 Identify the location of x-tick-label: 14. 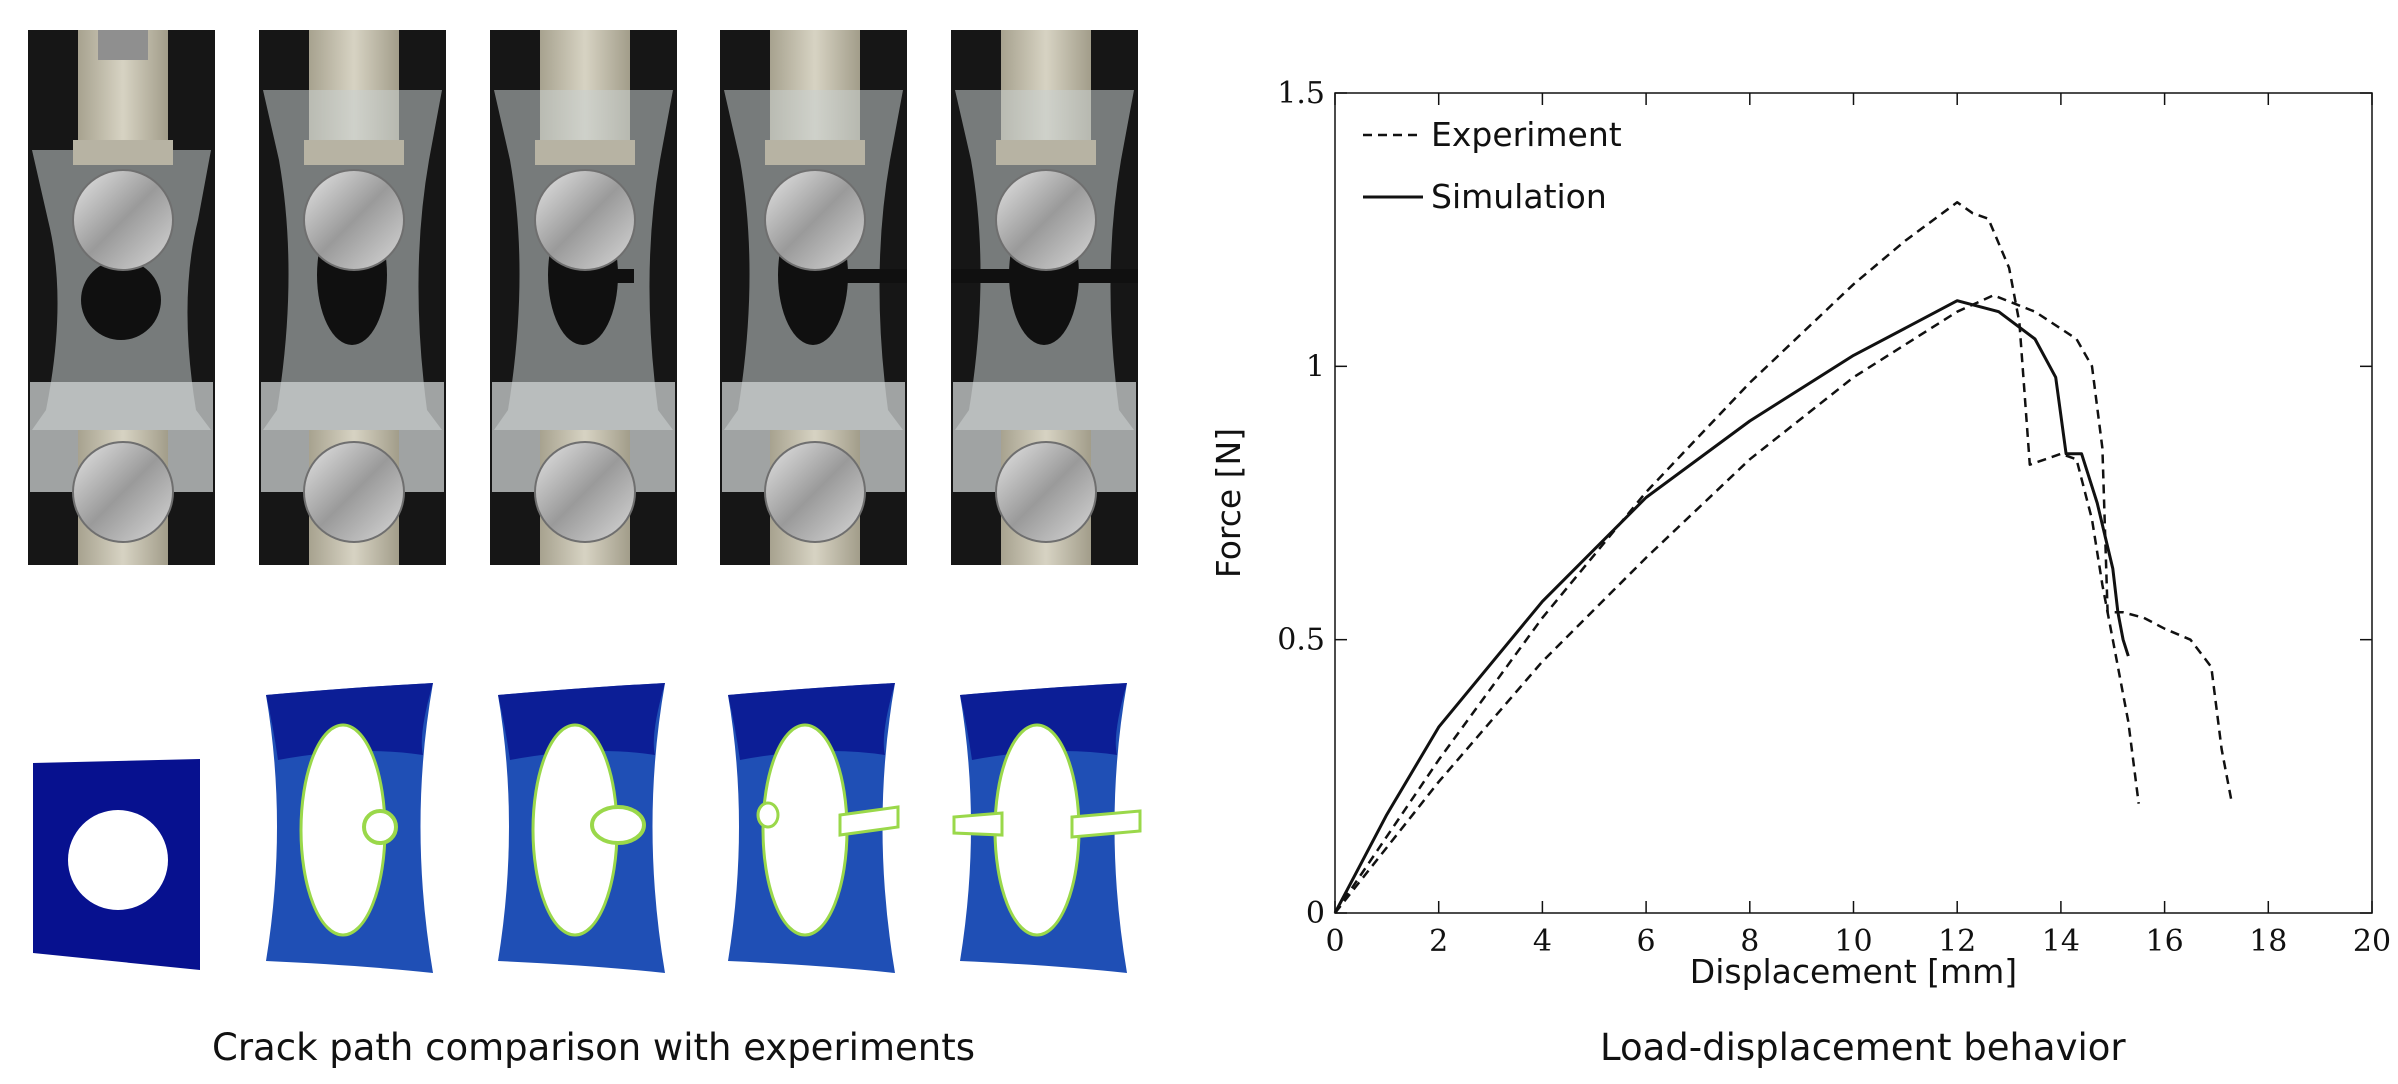
(2061, 941).